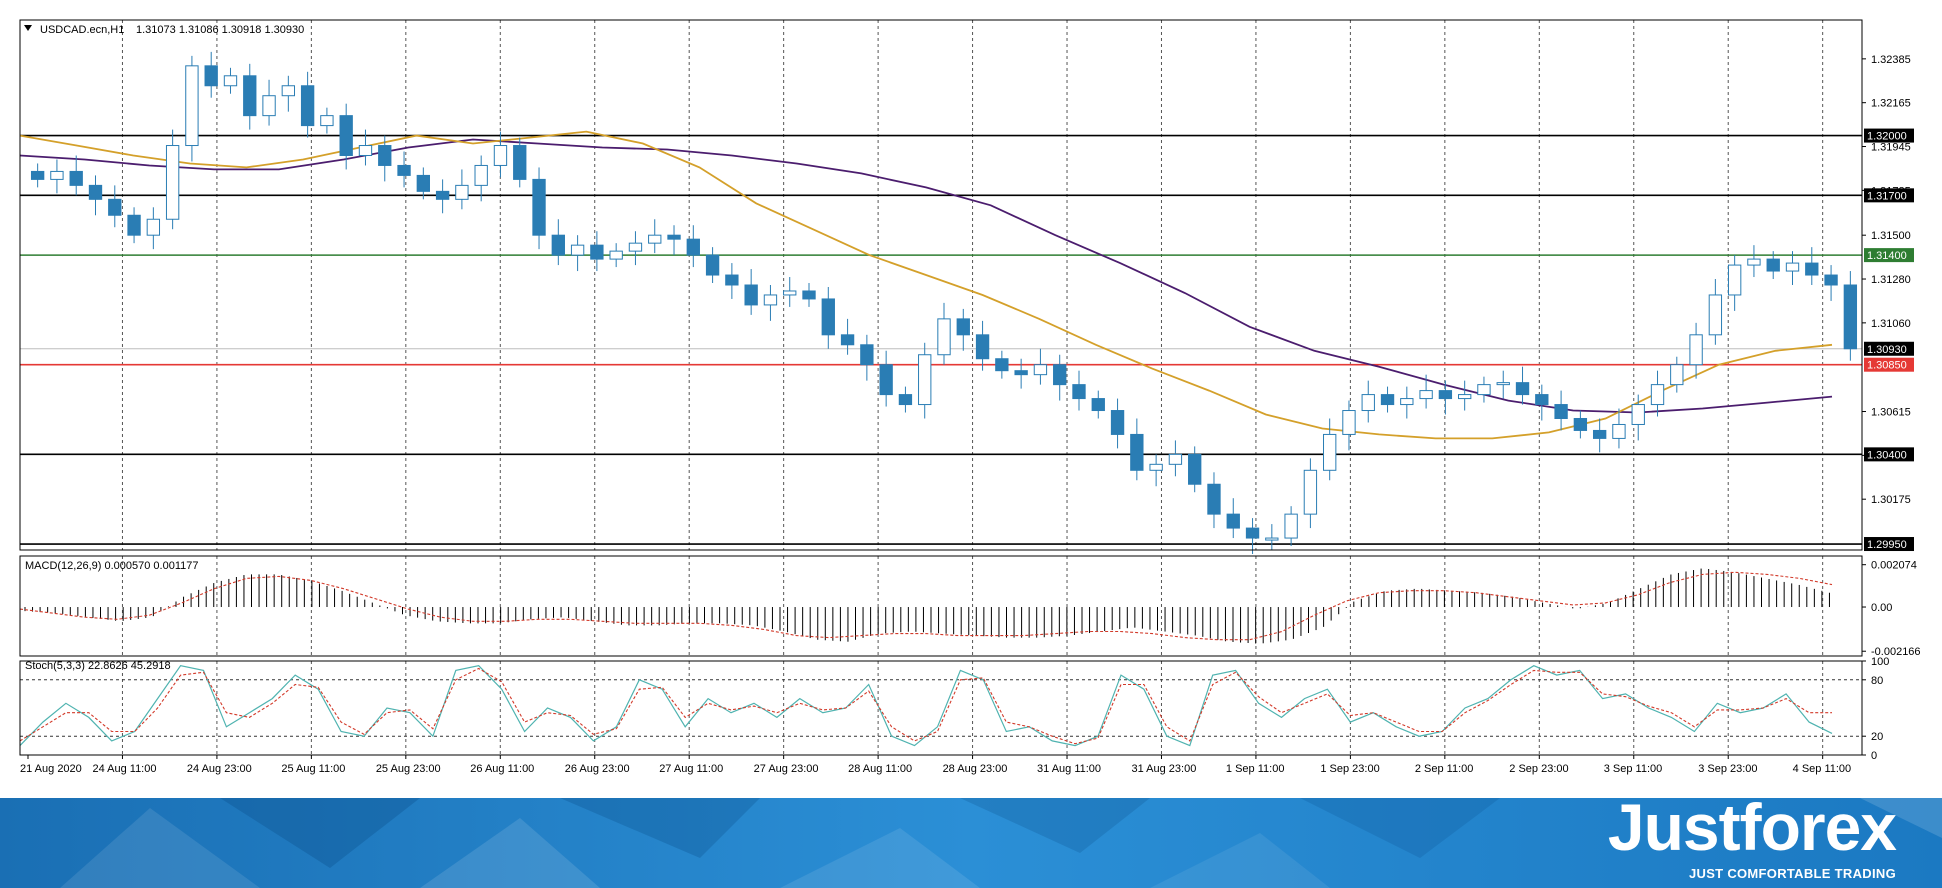  Describe the element at coordinates (313, 769) in the screenshot. I see `time-tick-label: 25 Aug 11:00` at that location.